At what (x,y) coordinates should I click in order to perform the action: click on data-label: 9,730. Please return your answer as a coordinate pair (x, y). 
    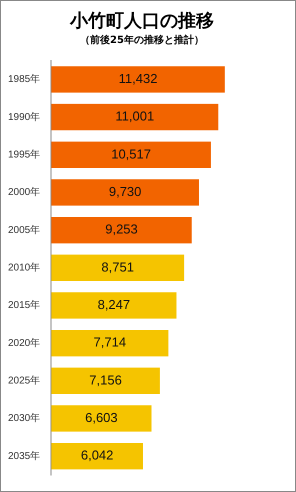
    Looking at the image, I should click on (125, 192).